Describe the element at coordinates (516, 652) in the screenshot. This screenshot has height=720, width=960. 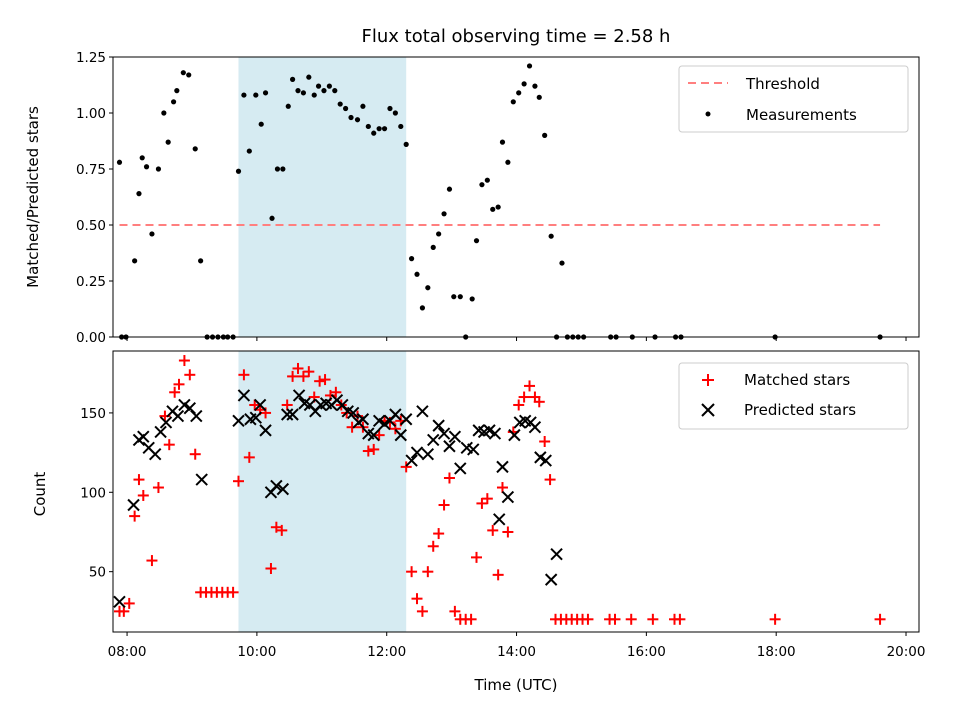
I see `x-tick-label: 14:00` at that location.